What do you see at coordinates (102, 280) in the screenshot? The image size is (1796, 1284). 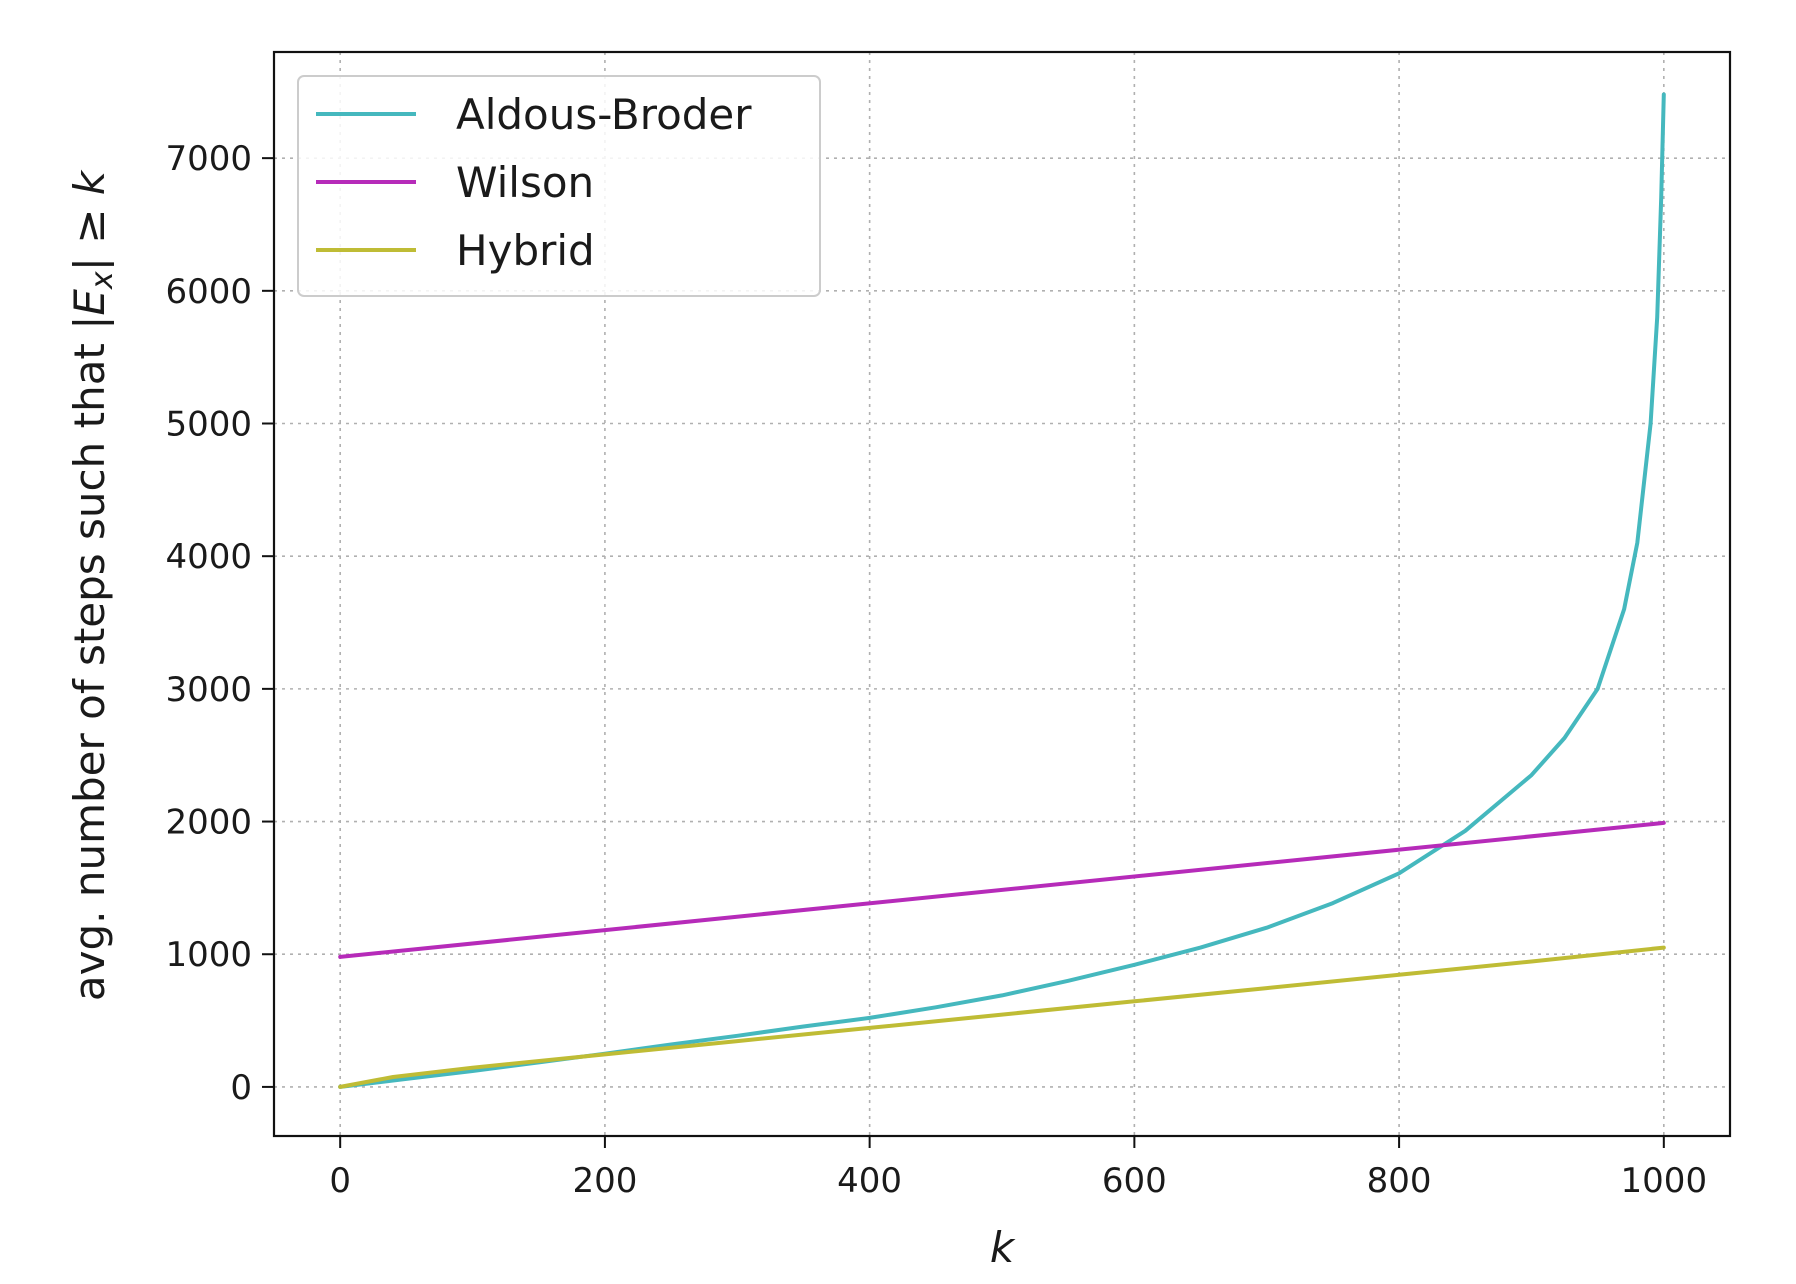 I see `y-axis-label-sub: x` at bounding box center [102, 280].